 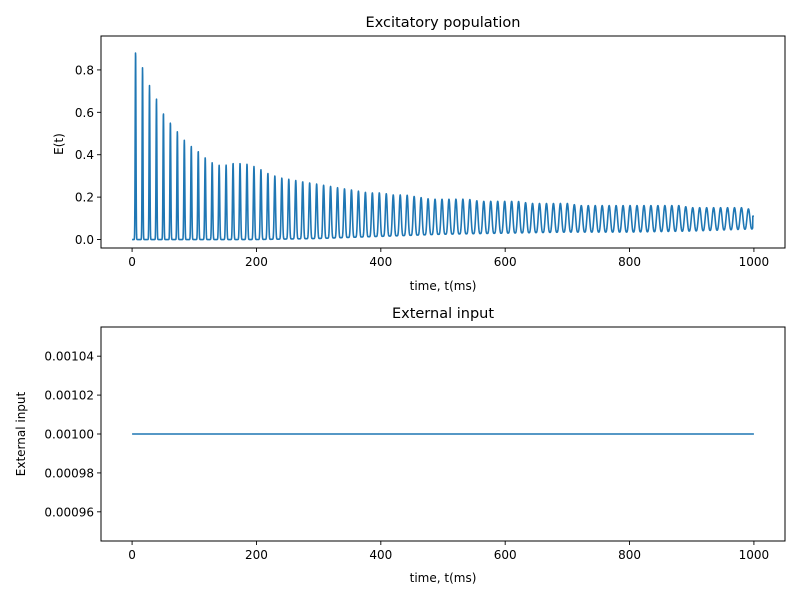 I want to click on y-tick-label: 0.0, so click(x=84, y=240).